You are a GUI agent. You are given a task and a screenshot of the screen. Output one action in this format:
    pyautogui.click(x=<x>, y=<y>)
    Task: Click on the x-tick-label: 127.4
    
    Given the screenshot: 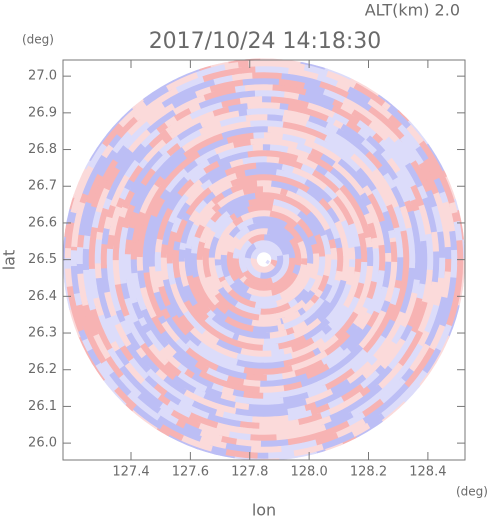 What is the action you would take?
    pyautogui.click(x=130, y=472)
    